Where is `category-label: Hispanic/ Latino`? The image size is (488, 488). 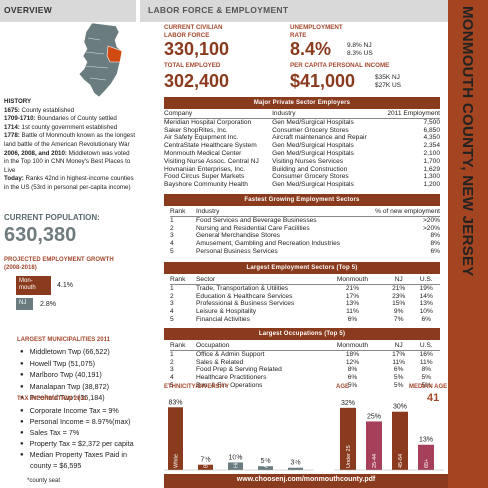 category-label: Hispanic/ Latino is located at coordinates (237, 448).